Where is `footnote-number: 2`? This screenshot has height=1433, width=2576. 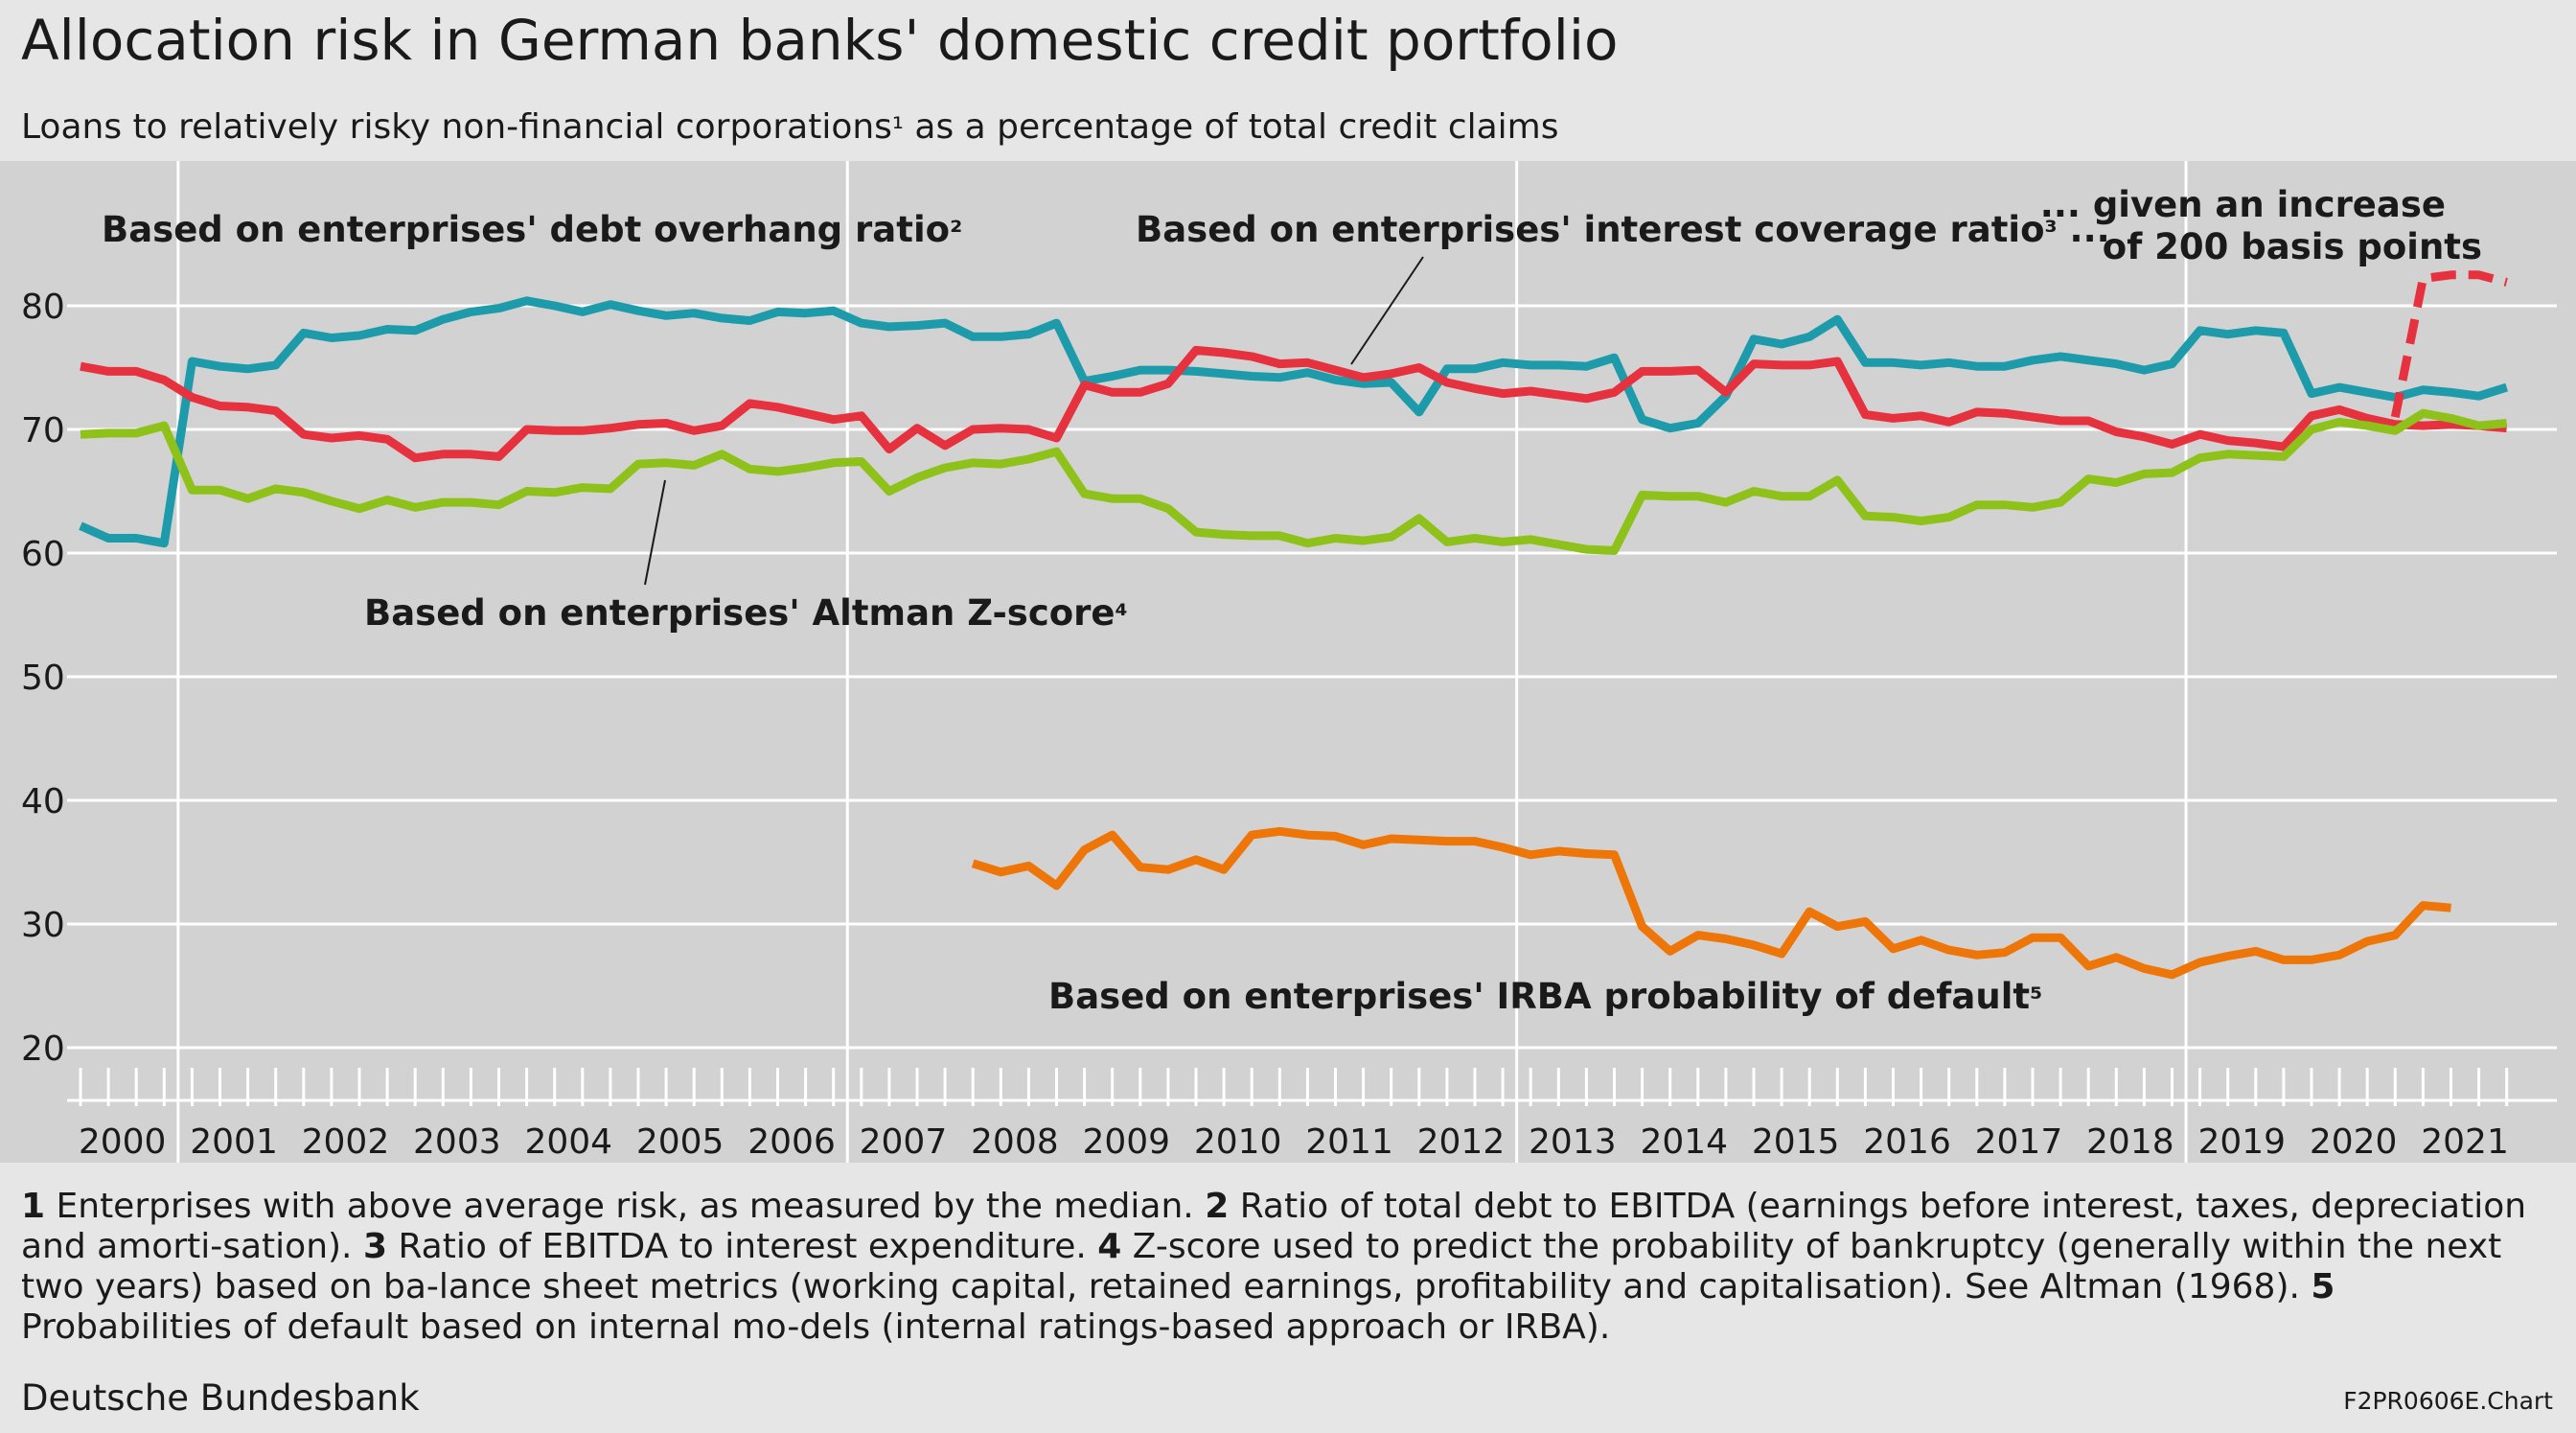 footnote-number: 2 is located at coordinates (1217, 1207).